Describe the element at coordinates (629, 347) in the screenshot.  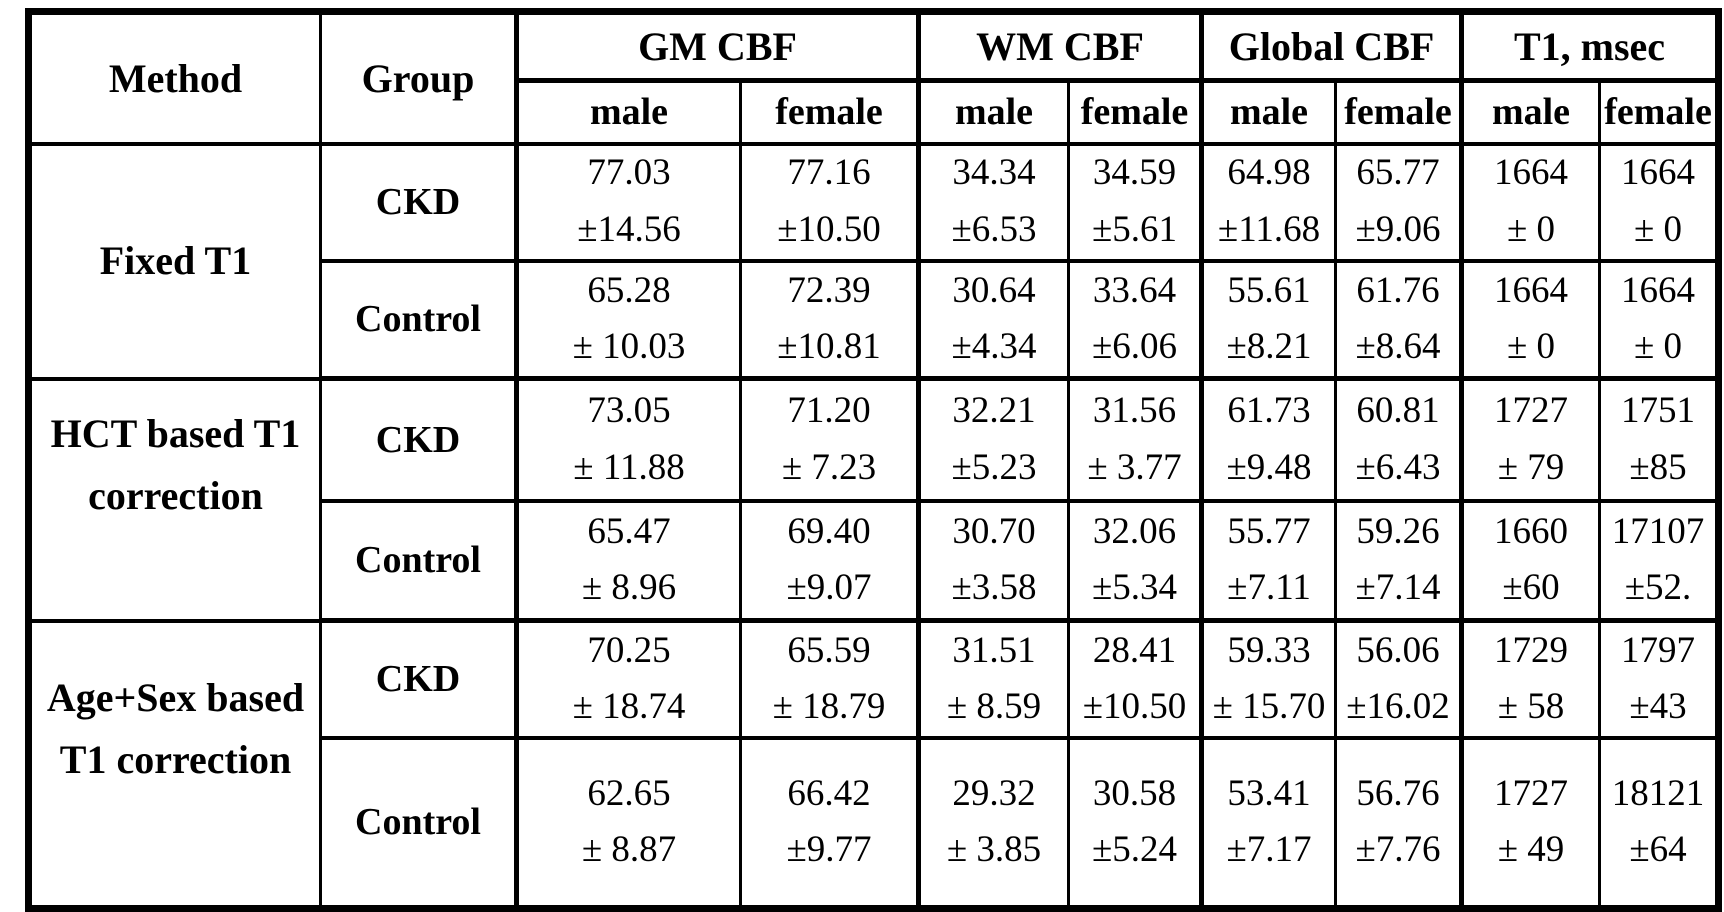
I see `sd-value: ± 10.03` at that location.